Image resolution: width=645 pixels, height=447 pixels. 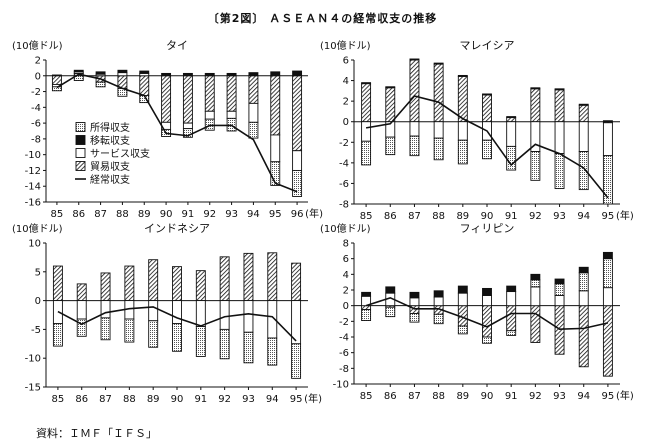 I want to click on panel-title: タイ, so click(x=177, y=45).